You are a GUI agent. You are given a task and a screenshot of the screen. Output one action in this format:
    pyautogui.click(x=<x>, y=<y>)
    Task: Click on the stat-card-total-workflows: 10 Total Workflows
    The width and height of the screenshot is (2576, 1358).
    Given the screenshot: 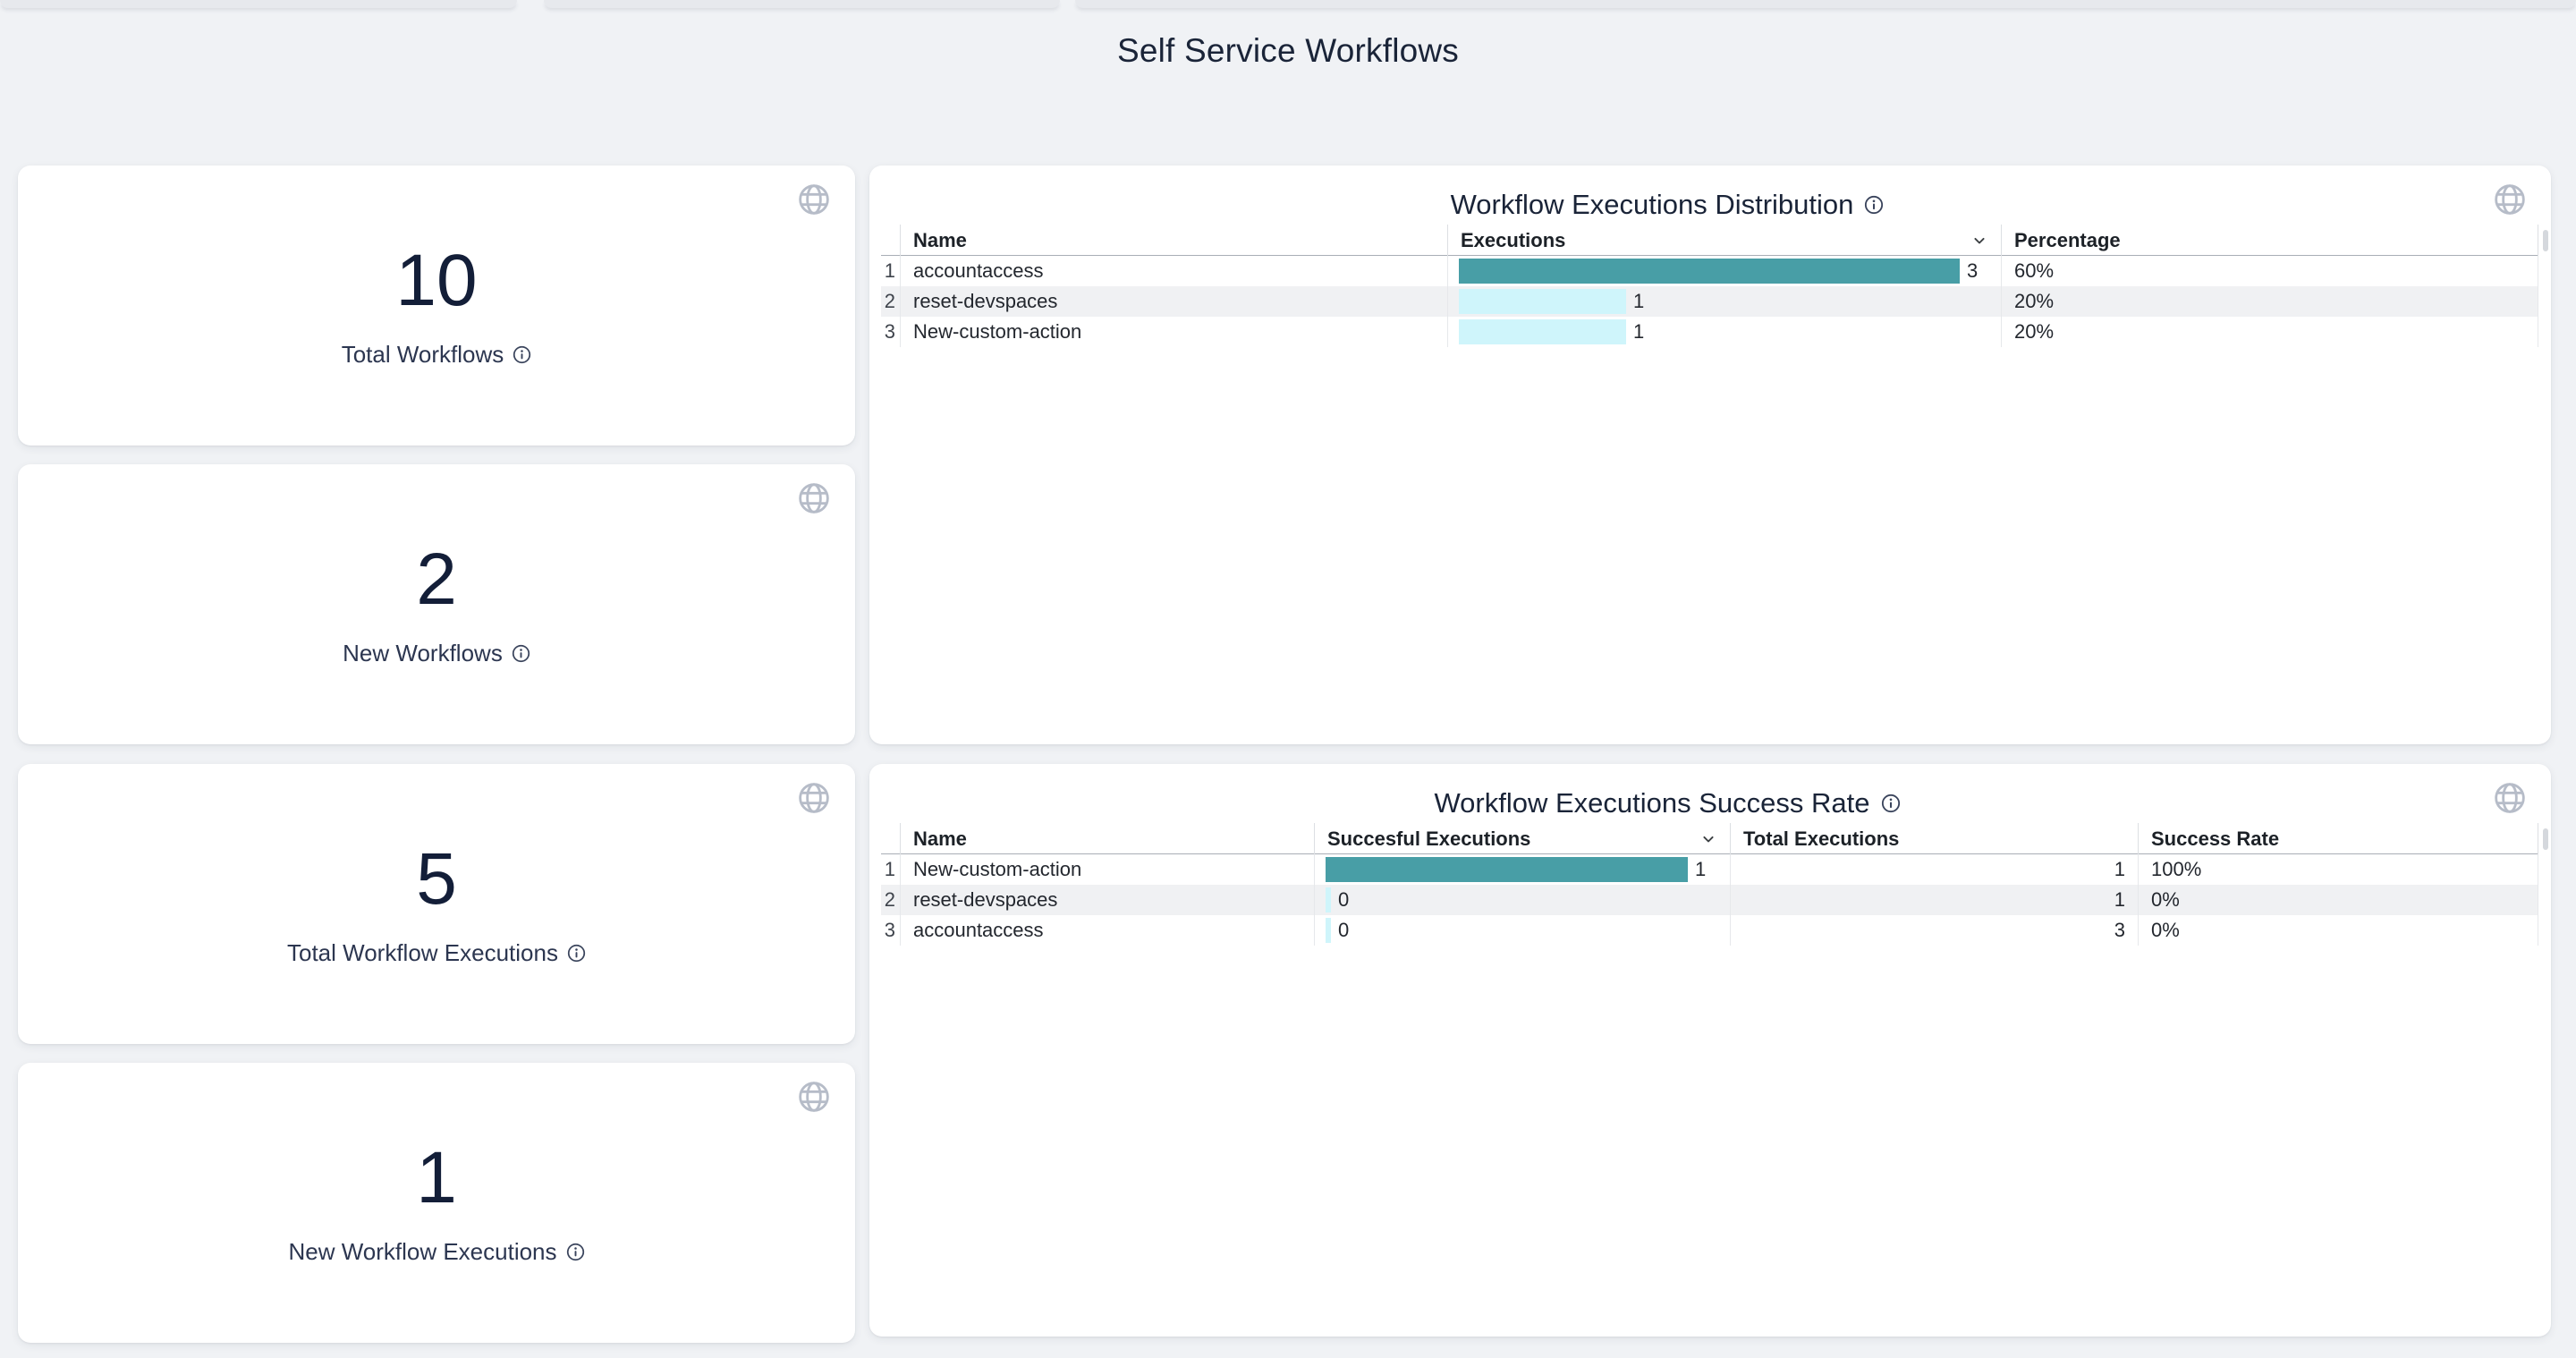 What is the action you would take?
    pyautogui.click(x=436, y=306)
    